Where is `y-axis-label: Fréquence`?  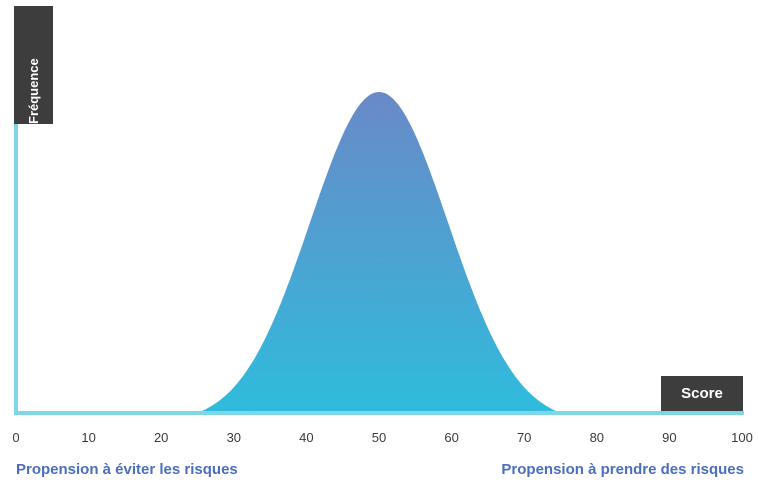 y-axis-label: Fréquence is located at coordinates (33, 91).